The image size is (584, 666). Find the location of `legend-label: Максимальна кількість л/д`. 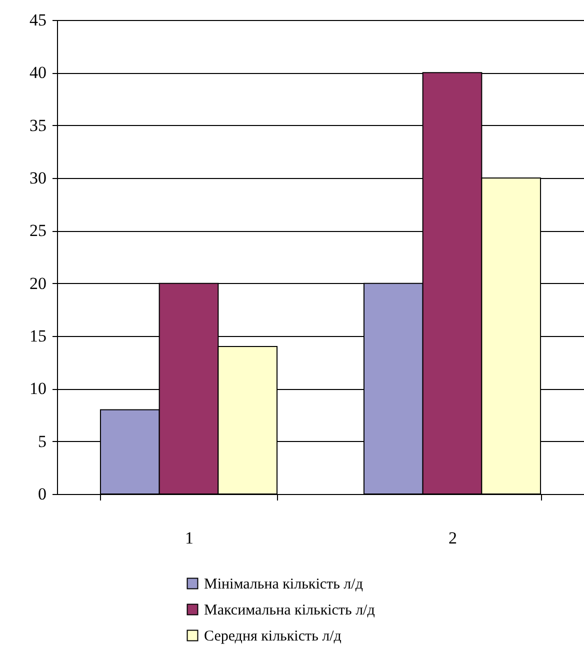

legend-label: Максимальна кількість л/д is located at coordinates (290, 610).